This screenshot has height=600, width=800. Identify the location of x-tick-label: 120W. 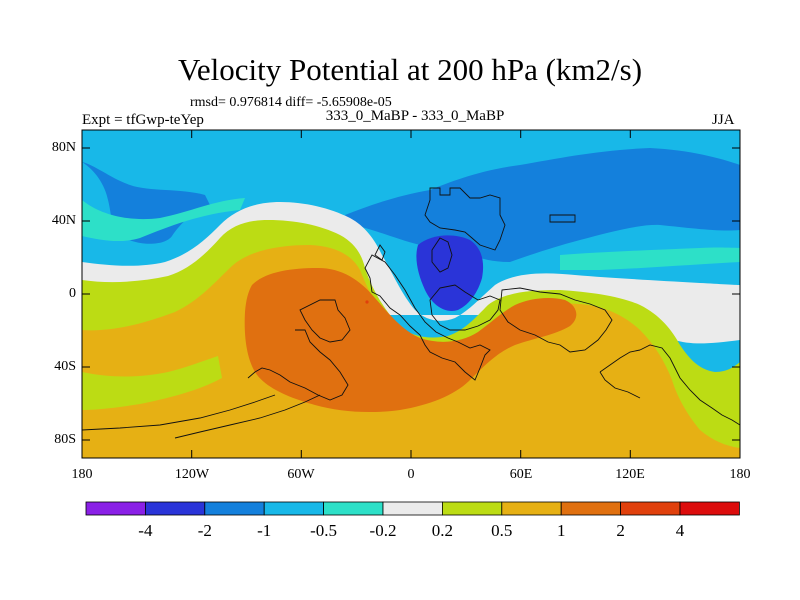
(192, 474).